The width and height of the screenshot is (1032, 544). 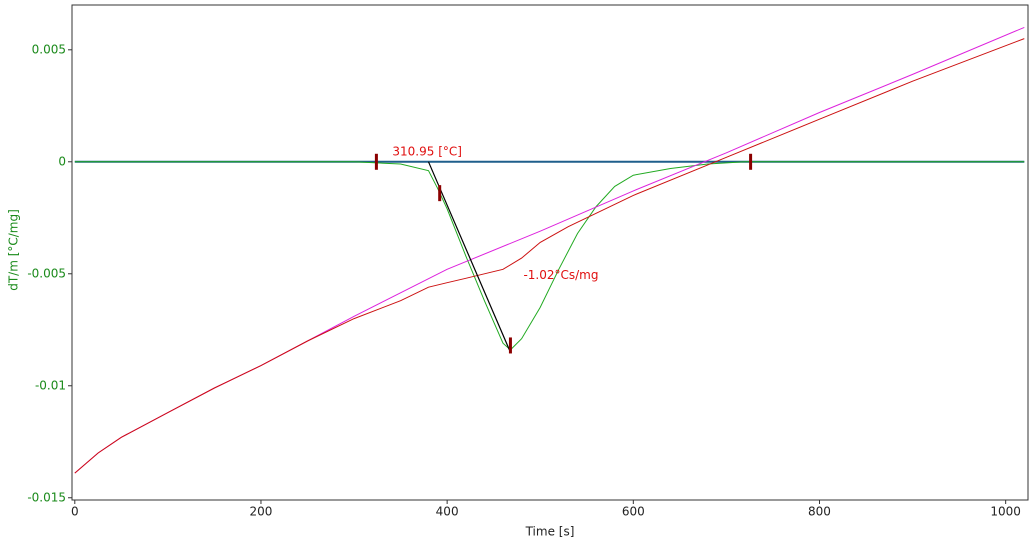 What do you see at coordinates (427, 151) in the screenshot?
I see `annotation: 310.95 [°C]` at bounding box center [427, 151].